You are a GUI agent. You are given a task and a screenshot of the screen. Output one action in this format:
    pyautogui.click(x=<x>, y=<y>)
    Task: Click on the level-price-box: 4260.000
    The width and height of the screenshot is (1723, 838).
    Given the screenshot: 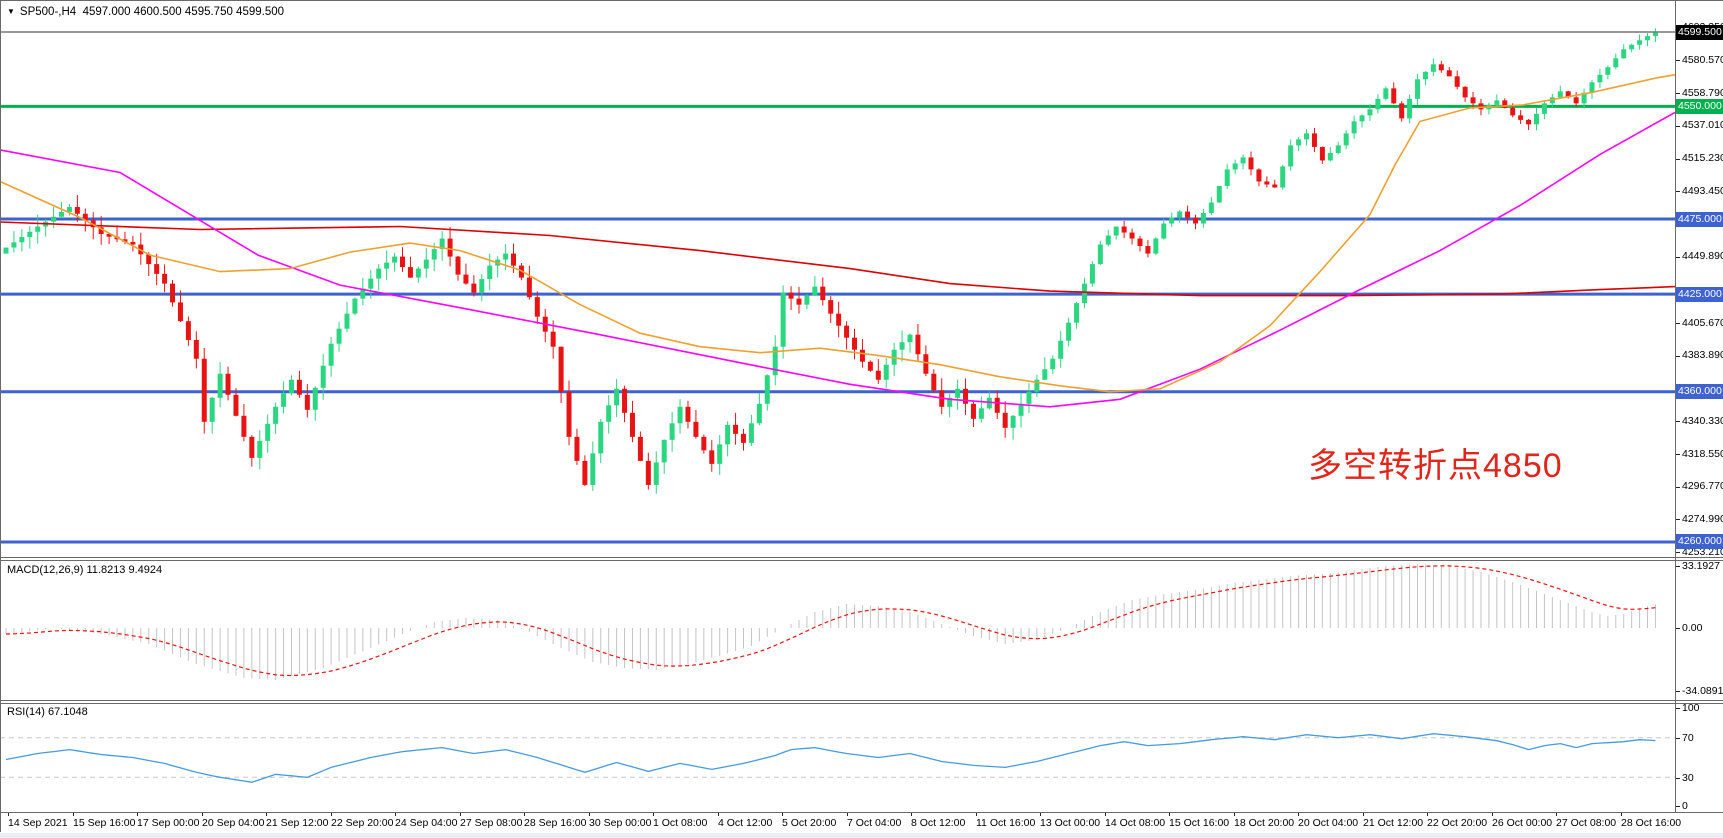 What is the action you would take?
    pyautogui.click(x=1699, y=541)
    